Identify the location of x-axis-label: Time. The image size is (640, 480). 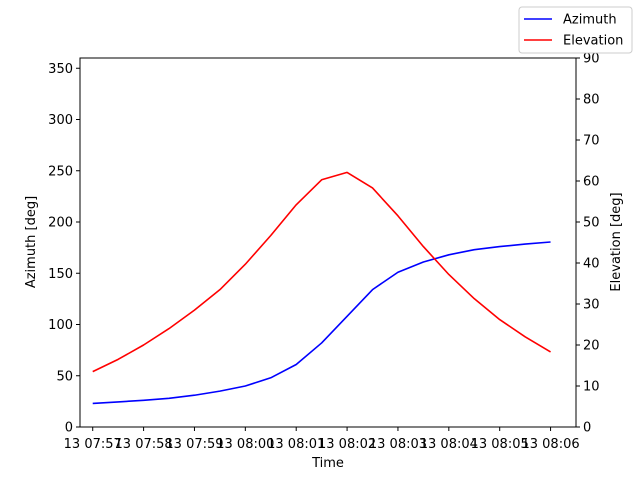
(327, 463).